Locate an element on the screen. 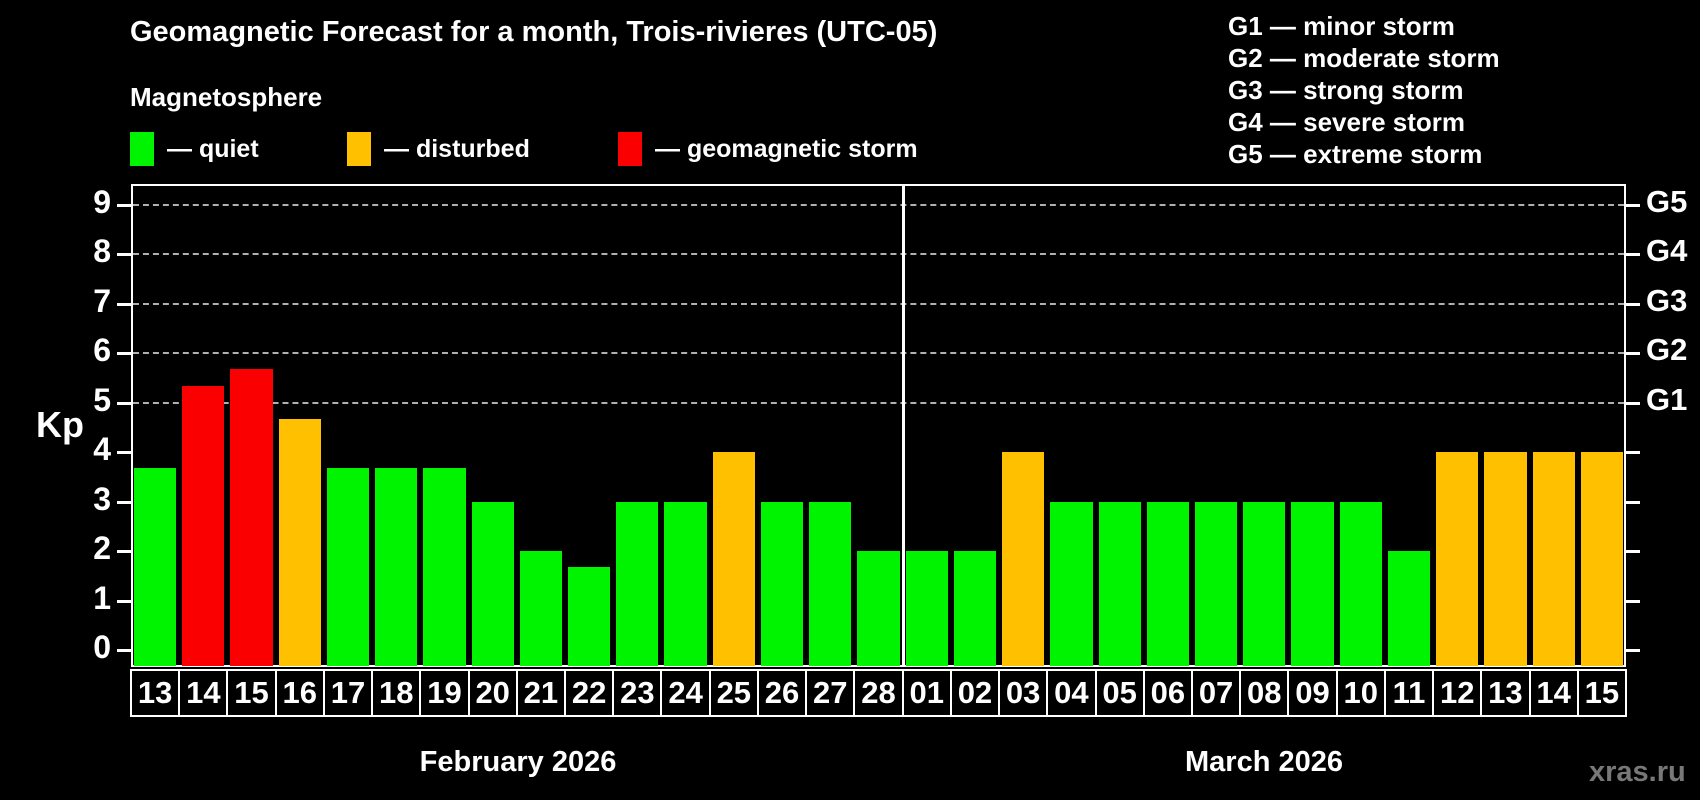 The width and height of the screenshot is (1700, 800). date-box-03: 03 is located at coordinates (1023, 693).